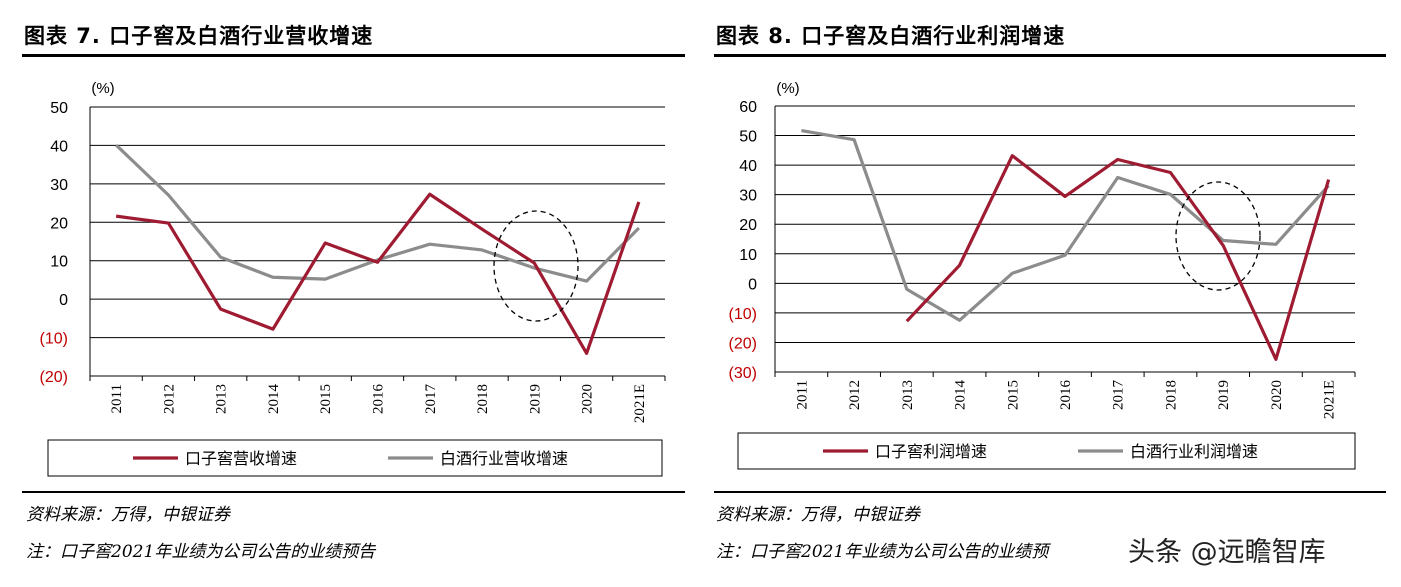  I want to click on watermark: 头条 @远瞻智库, so click(1227, 552).